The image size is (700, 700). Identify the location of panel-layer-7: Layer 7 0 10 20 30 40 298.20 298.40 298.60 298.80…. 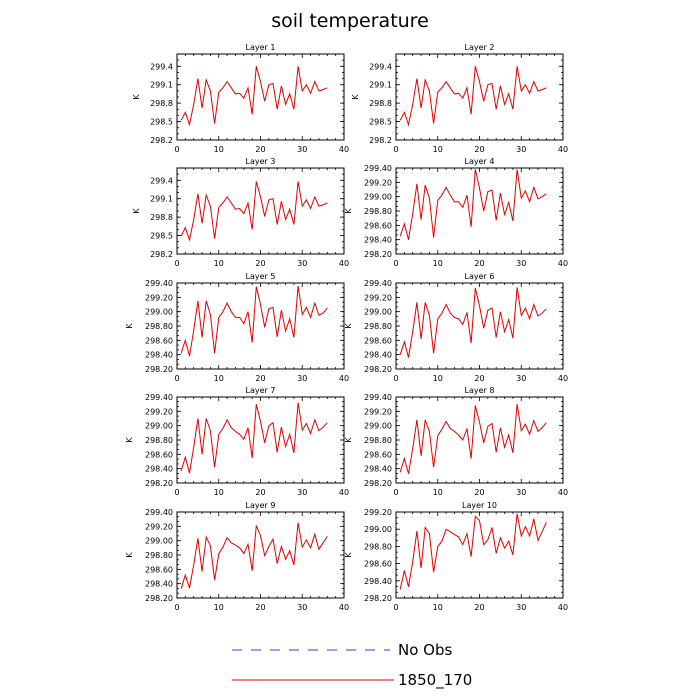
(237, 441).